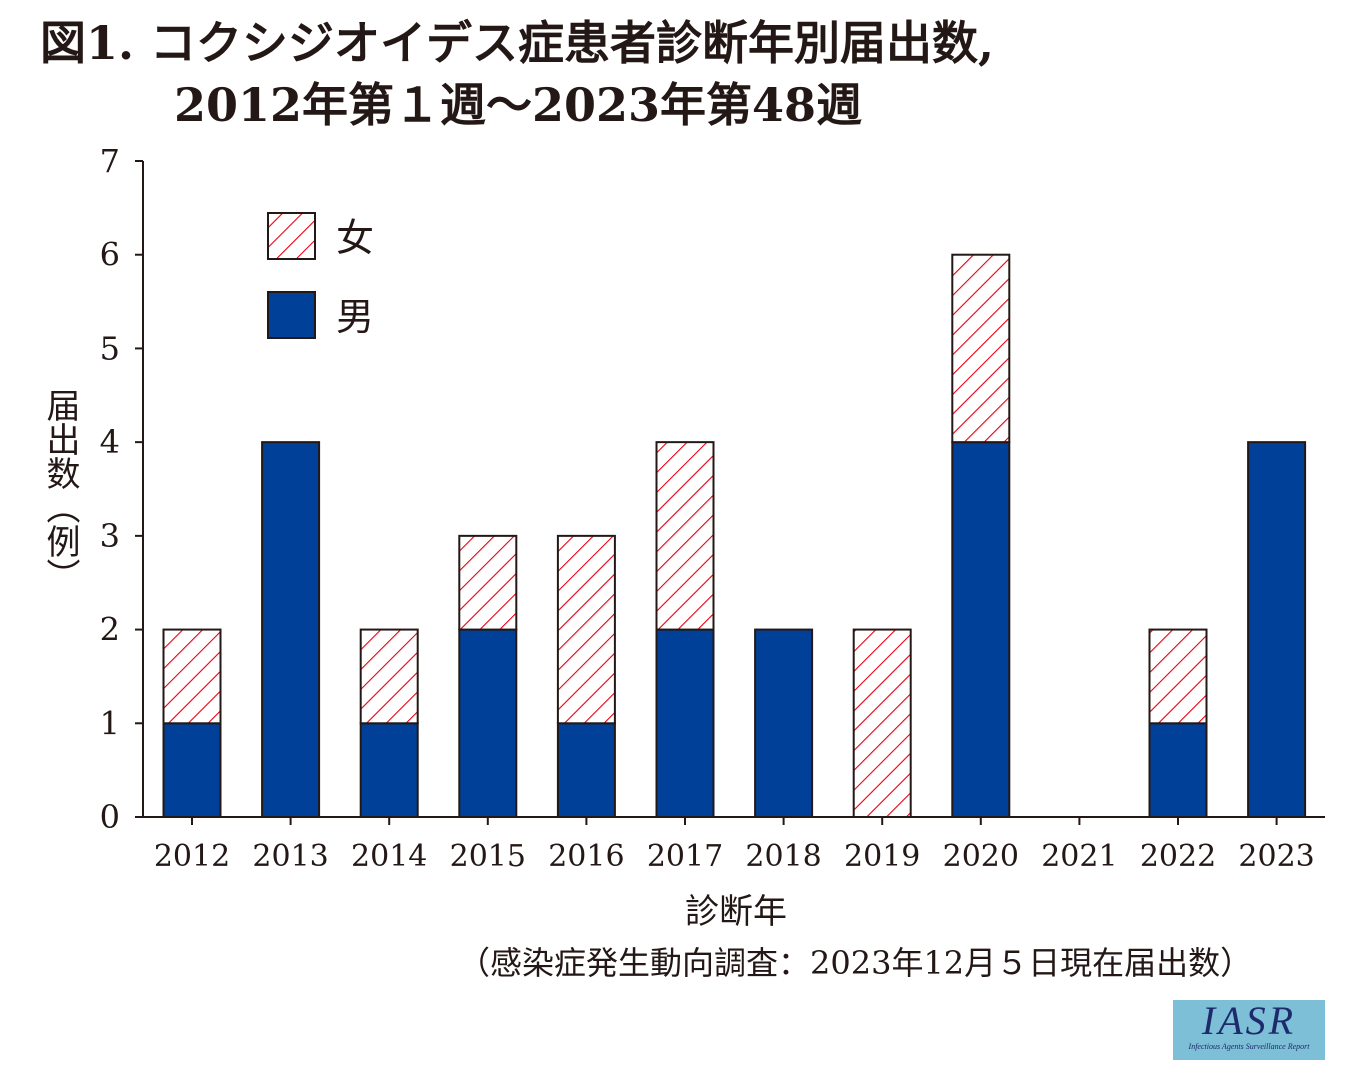  I want to click on x-tick-label-2014: 2014, so click(389, 856).